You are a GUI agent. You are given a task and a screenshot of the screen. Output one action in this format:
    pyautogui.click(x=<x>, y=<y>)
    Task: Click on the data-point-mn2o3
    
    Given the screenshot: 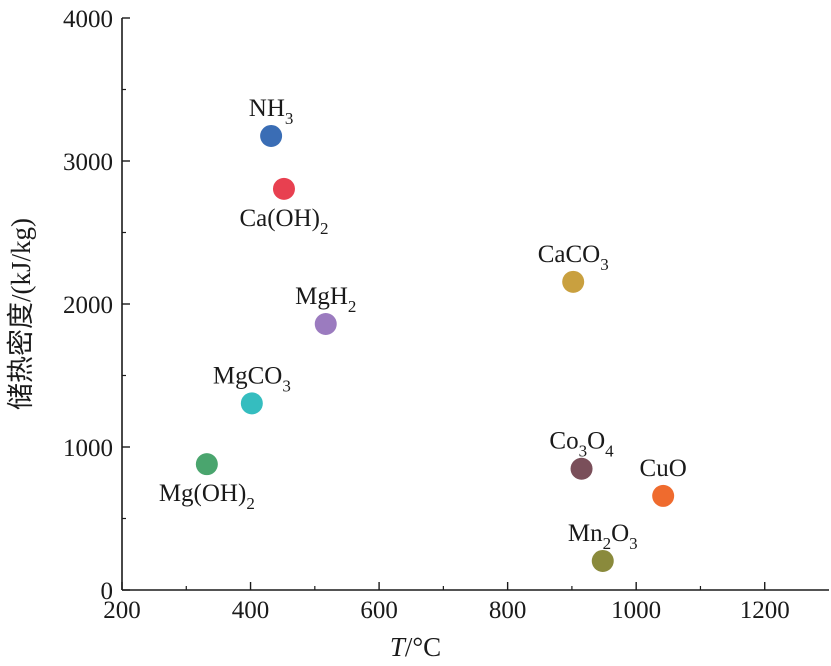 What is the action you would take?
    pyautogui.click(x=602, y=560)
    